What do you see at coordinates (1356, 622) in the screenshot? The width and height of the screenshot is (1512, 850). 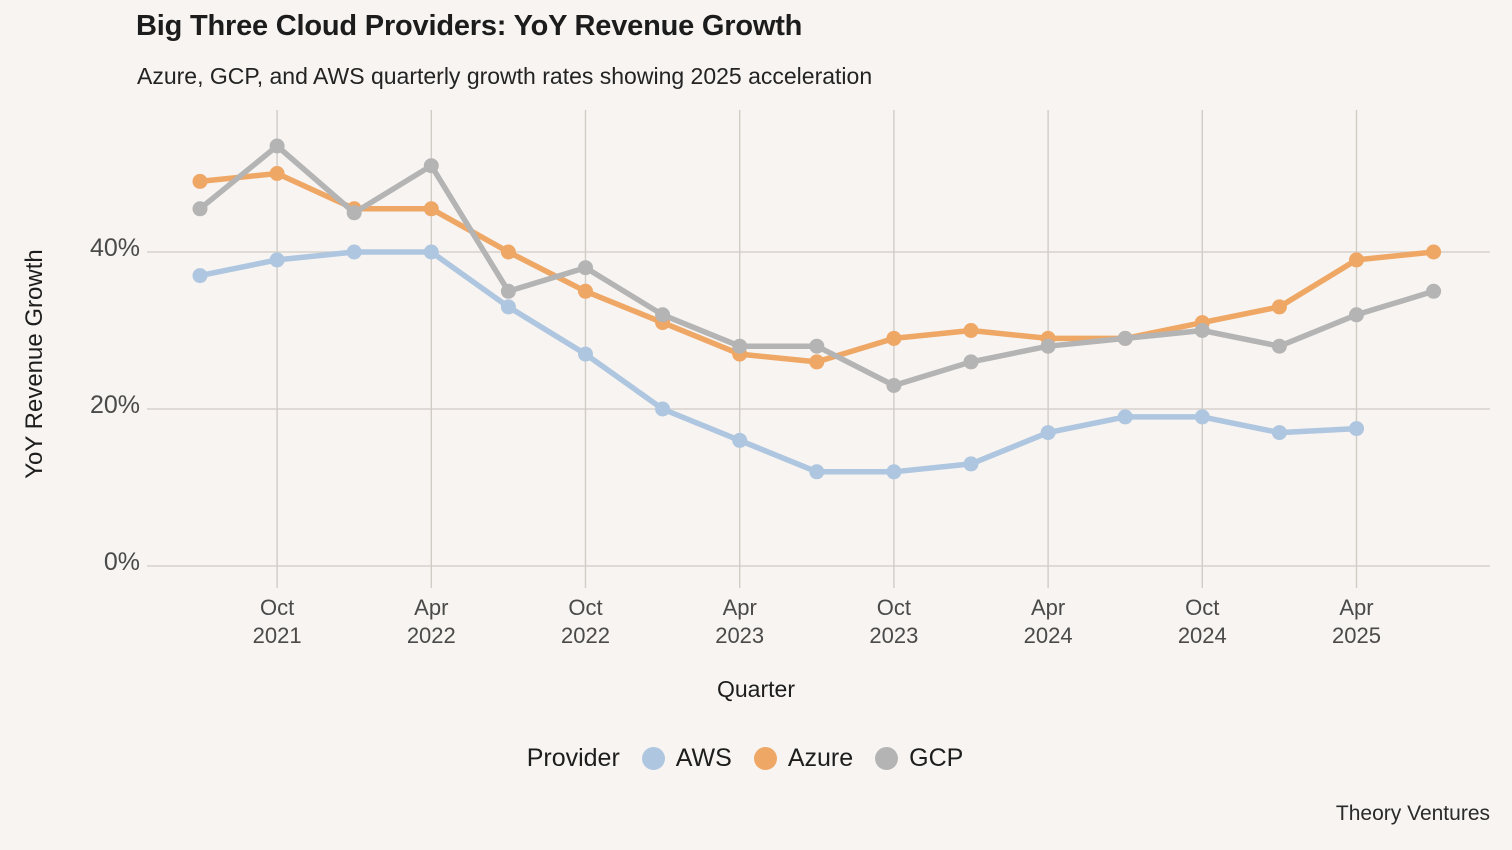 I see `x-tick-label: Apr 2025` at bounding box center [1356, 622].